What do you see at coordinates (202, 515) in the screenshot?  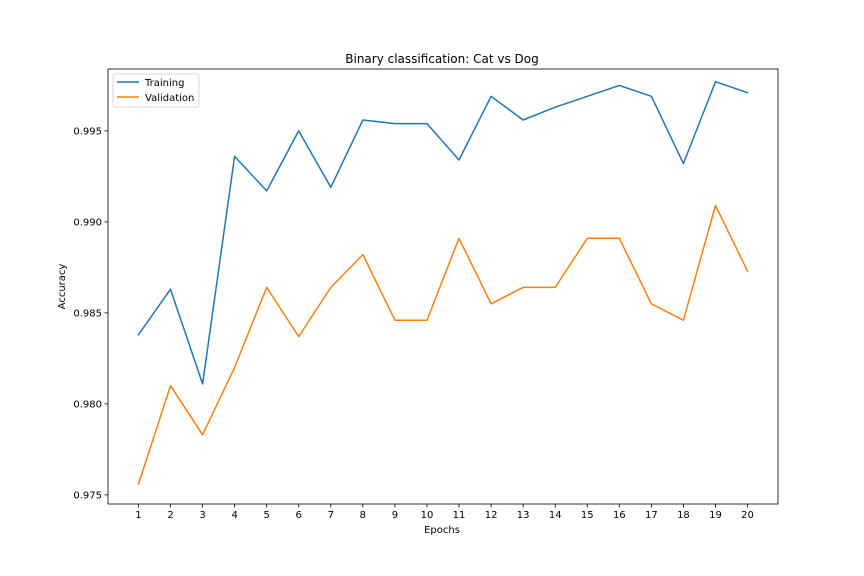 I see `x-tick-label: 3` at bounding box center [202, 515].